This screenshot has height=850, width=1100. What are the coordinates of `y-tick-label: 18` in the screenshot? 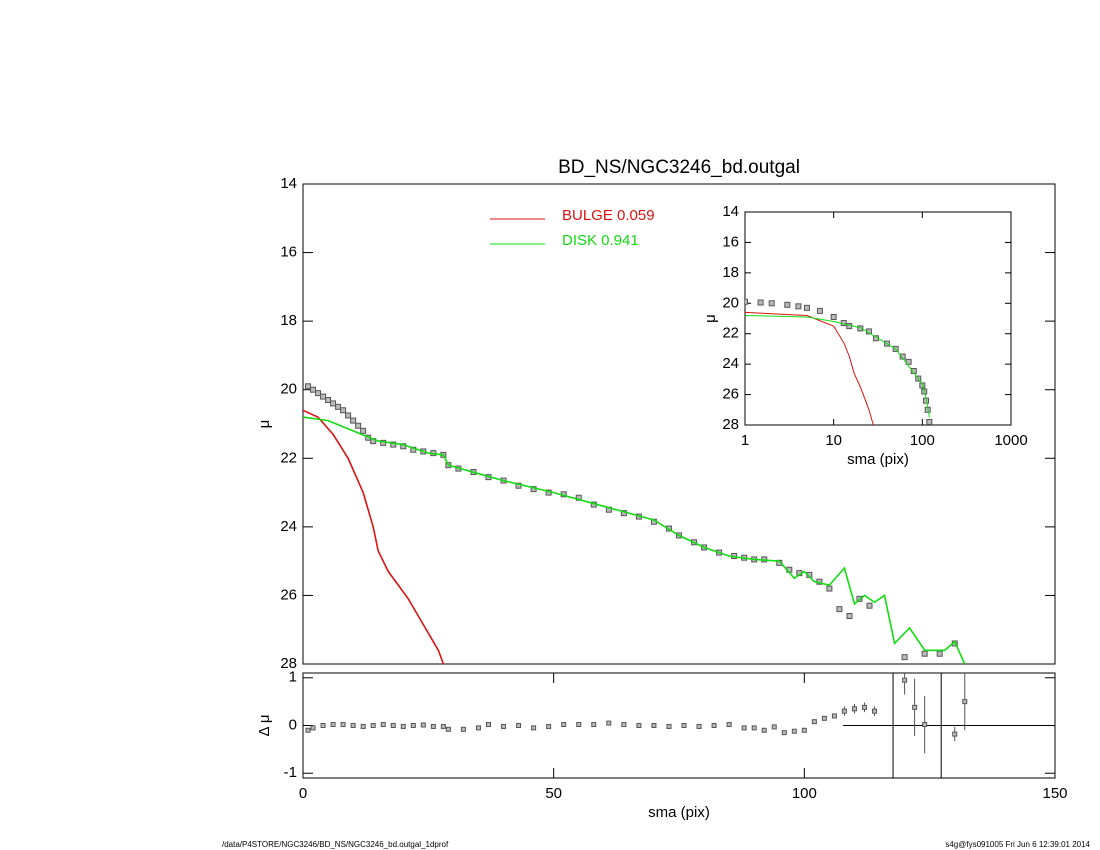 It's located at (730, 272).